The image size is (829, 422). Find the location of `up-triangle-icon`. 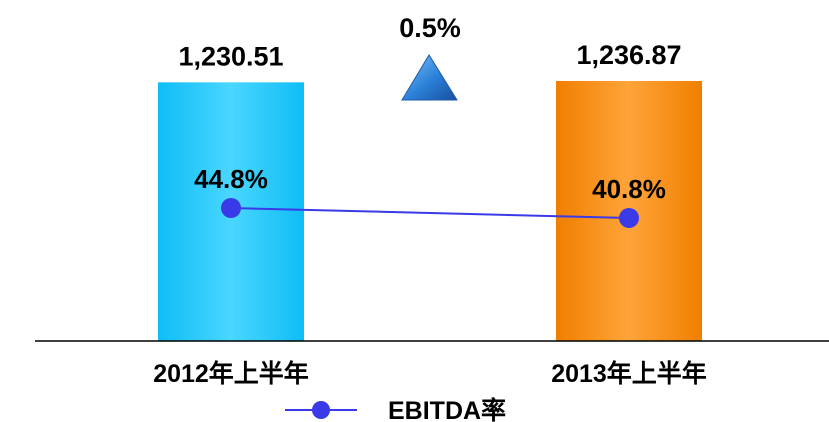

up-triangle-icon is located at coordinates (429, 77).